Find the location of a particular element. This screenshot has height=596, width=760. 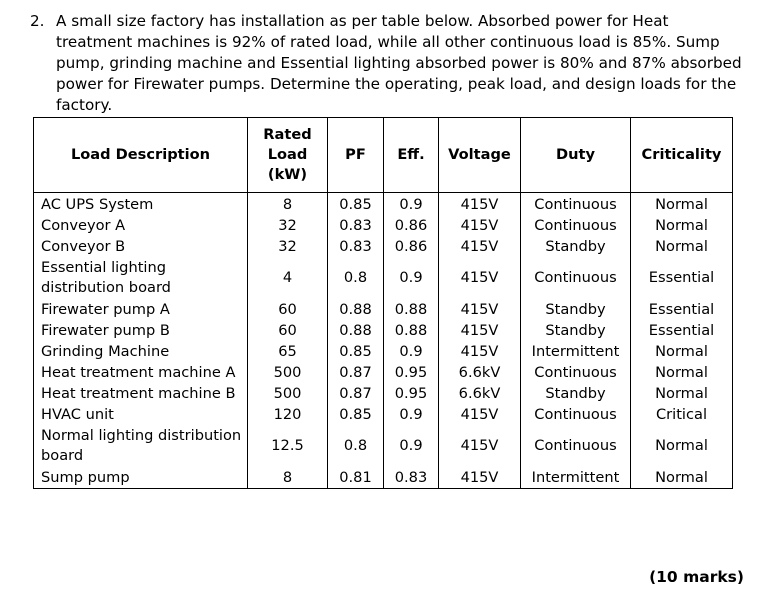

cell-eff: 0.83 is located at coordinates (411, 478).